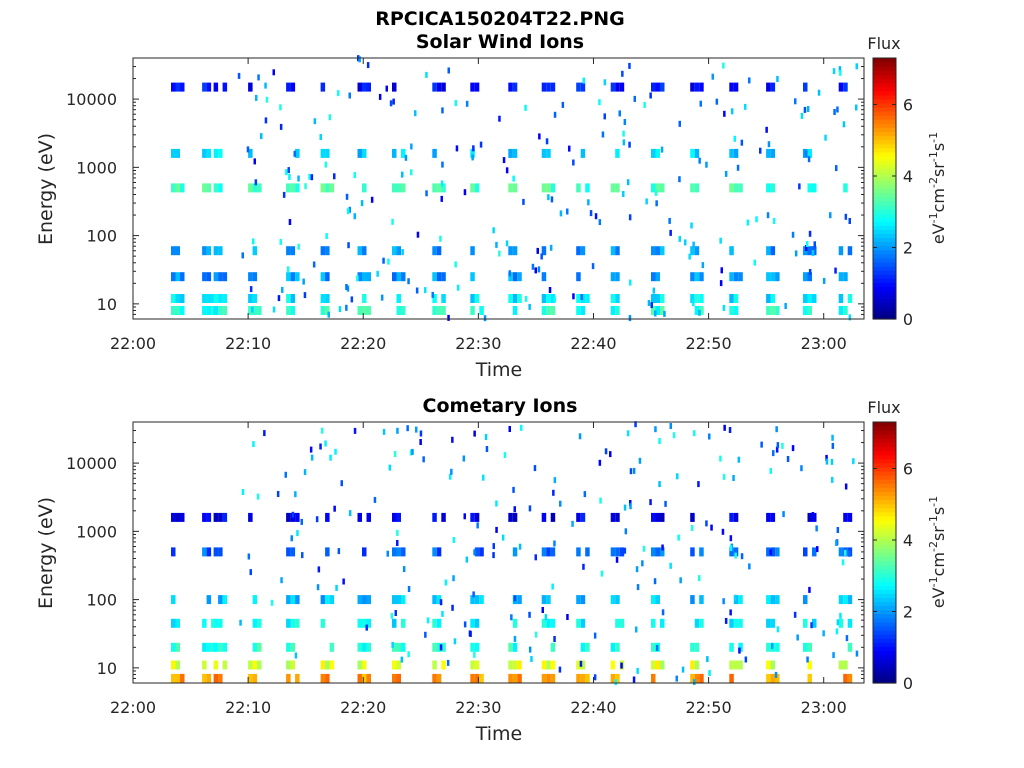 This screenshot has width=1024, height=768. I want to click on x-tick-label: 22:50, so click(709, 343).